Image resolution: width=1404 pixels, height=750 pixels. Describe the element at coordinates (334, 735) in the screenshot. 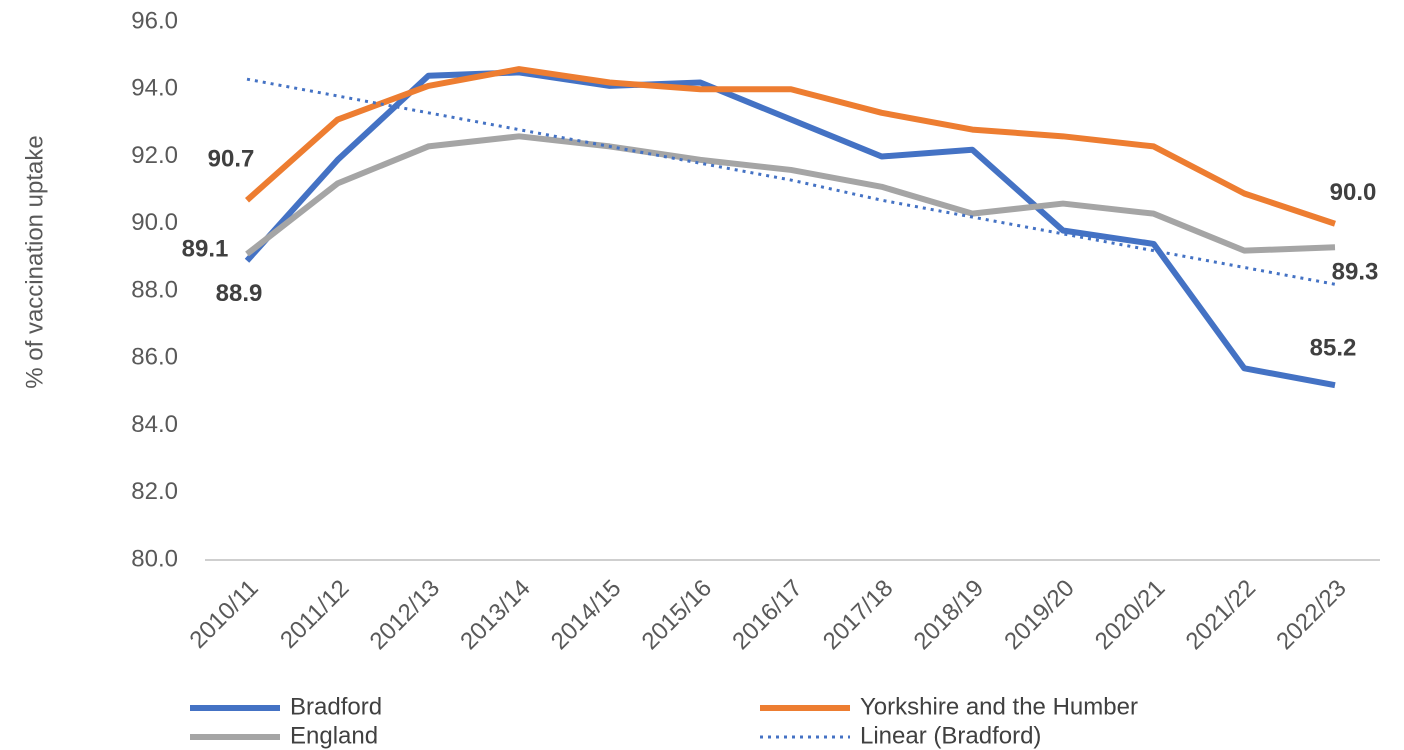

I see `legend-label: England` at that location.